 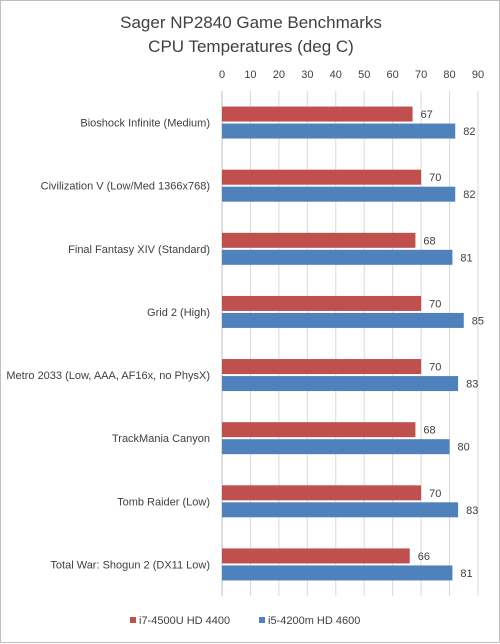 What do you see at coordinates (364, 75) in the screenshot?
I see `x-tick-label: 50` at bounding box center [364, 75].